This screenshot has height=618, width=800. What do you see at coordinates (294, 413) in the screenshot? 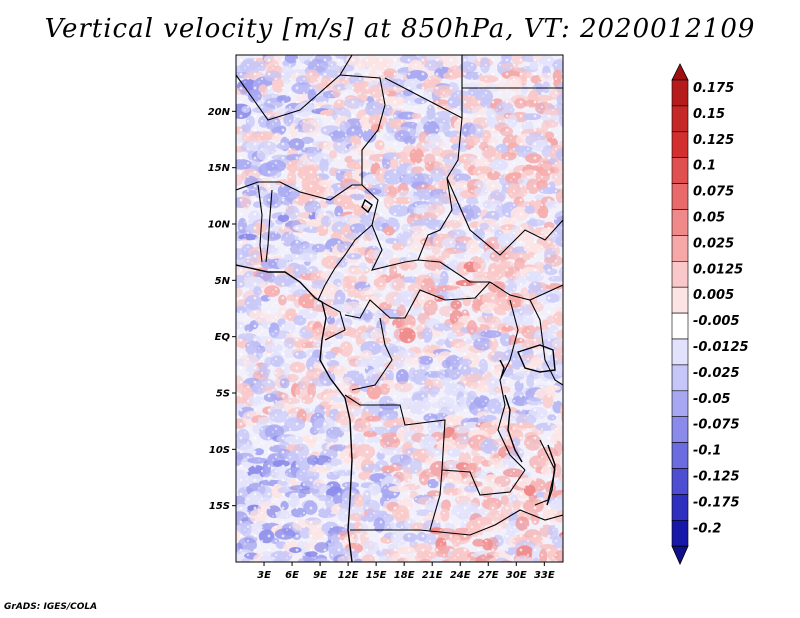
I see `coastline-west-africa` at bounding box center [294, 413].